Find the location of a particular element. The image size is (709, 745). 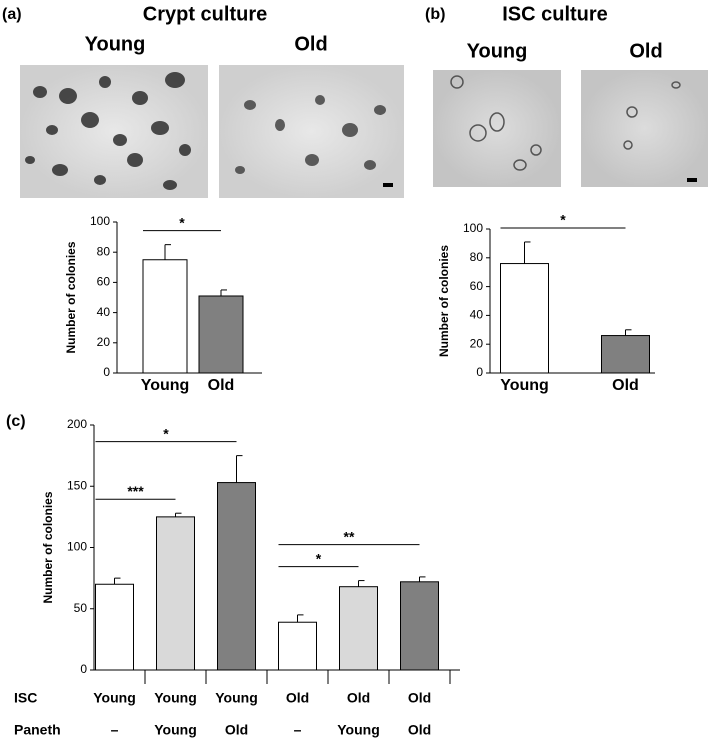

panel-label: (c) is located at coordinates (16, 421).